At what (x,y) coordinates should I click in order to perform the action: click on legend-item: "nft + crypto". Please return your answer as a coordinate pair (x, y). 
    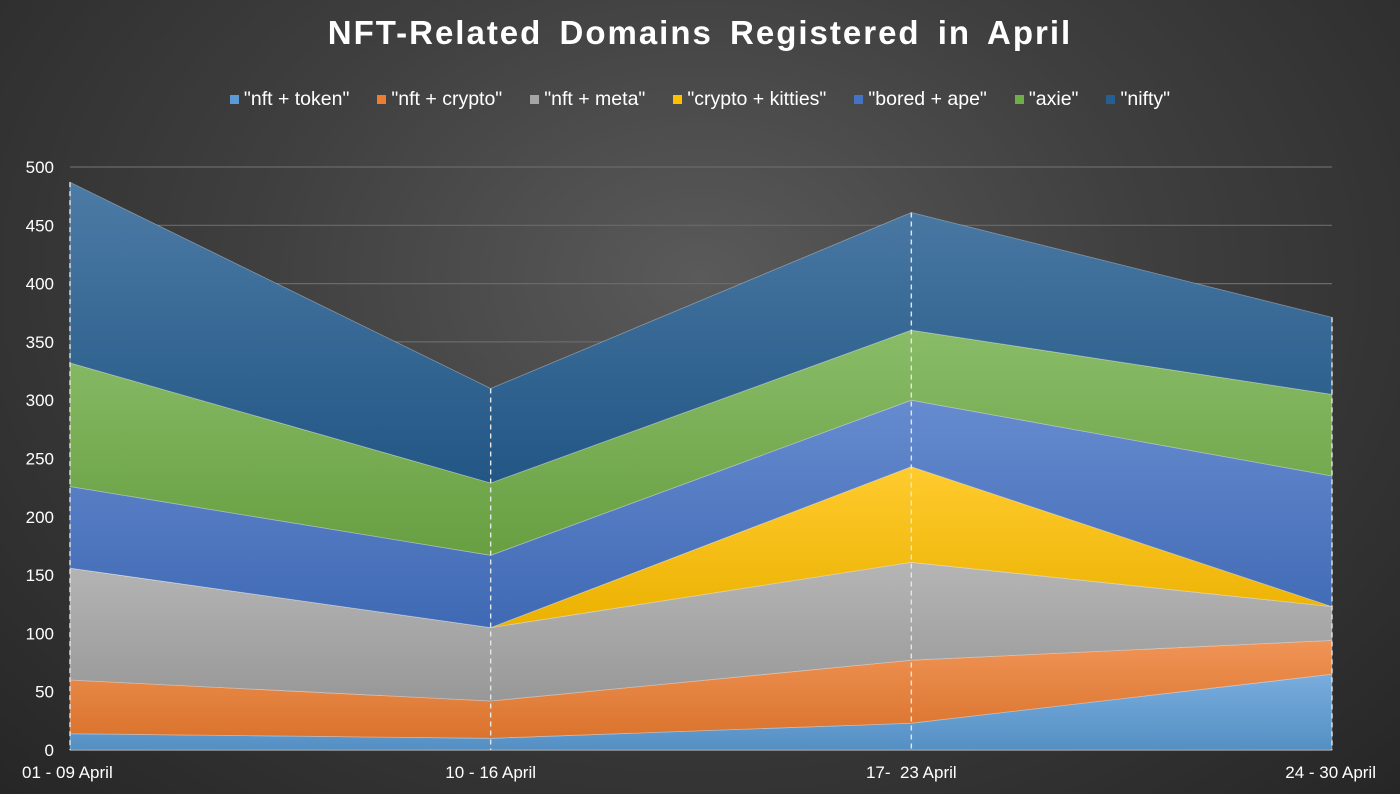
    Looking at the image, I should click on (439, 99).